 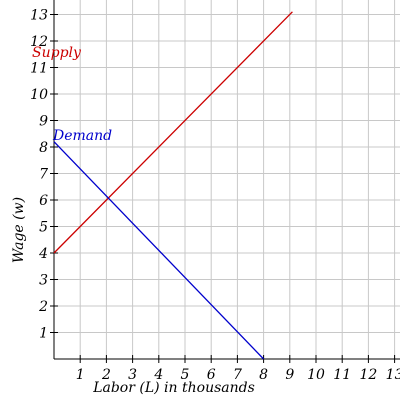 I want to click on y-tick-label: 6, so click(x=43, y=201).